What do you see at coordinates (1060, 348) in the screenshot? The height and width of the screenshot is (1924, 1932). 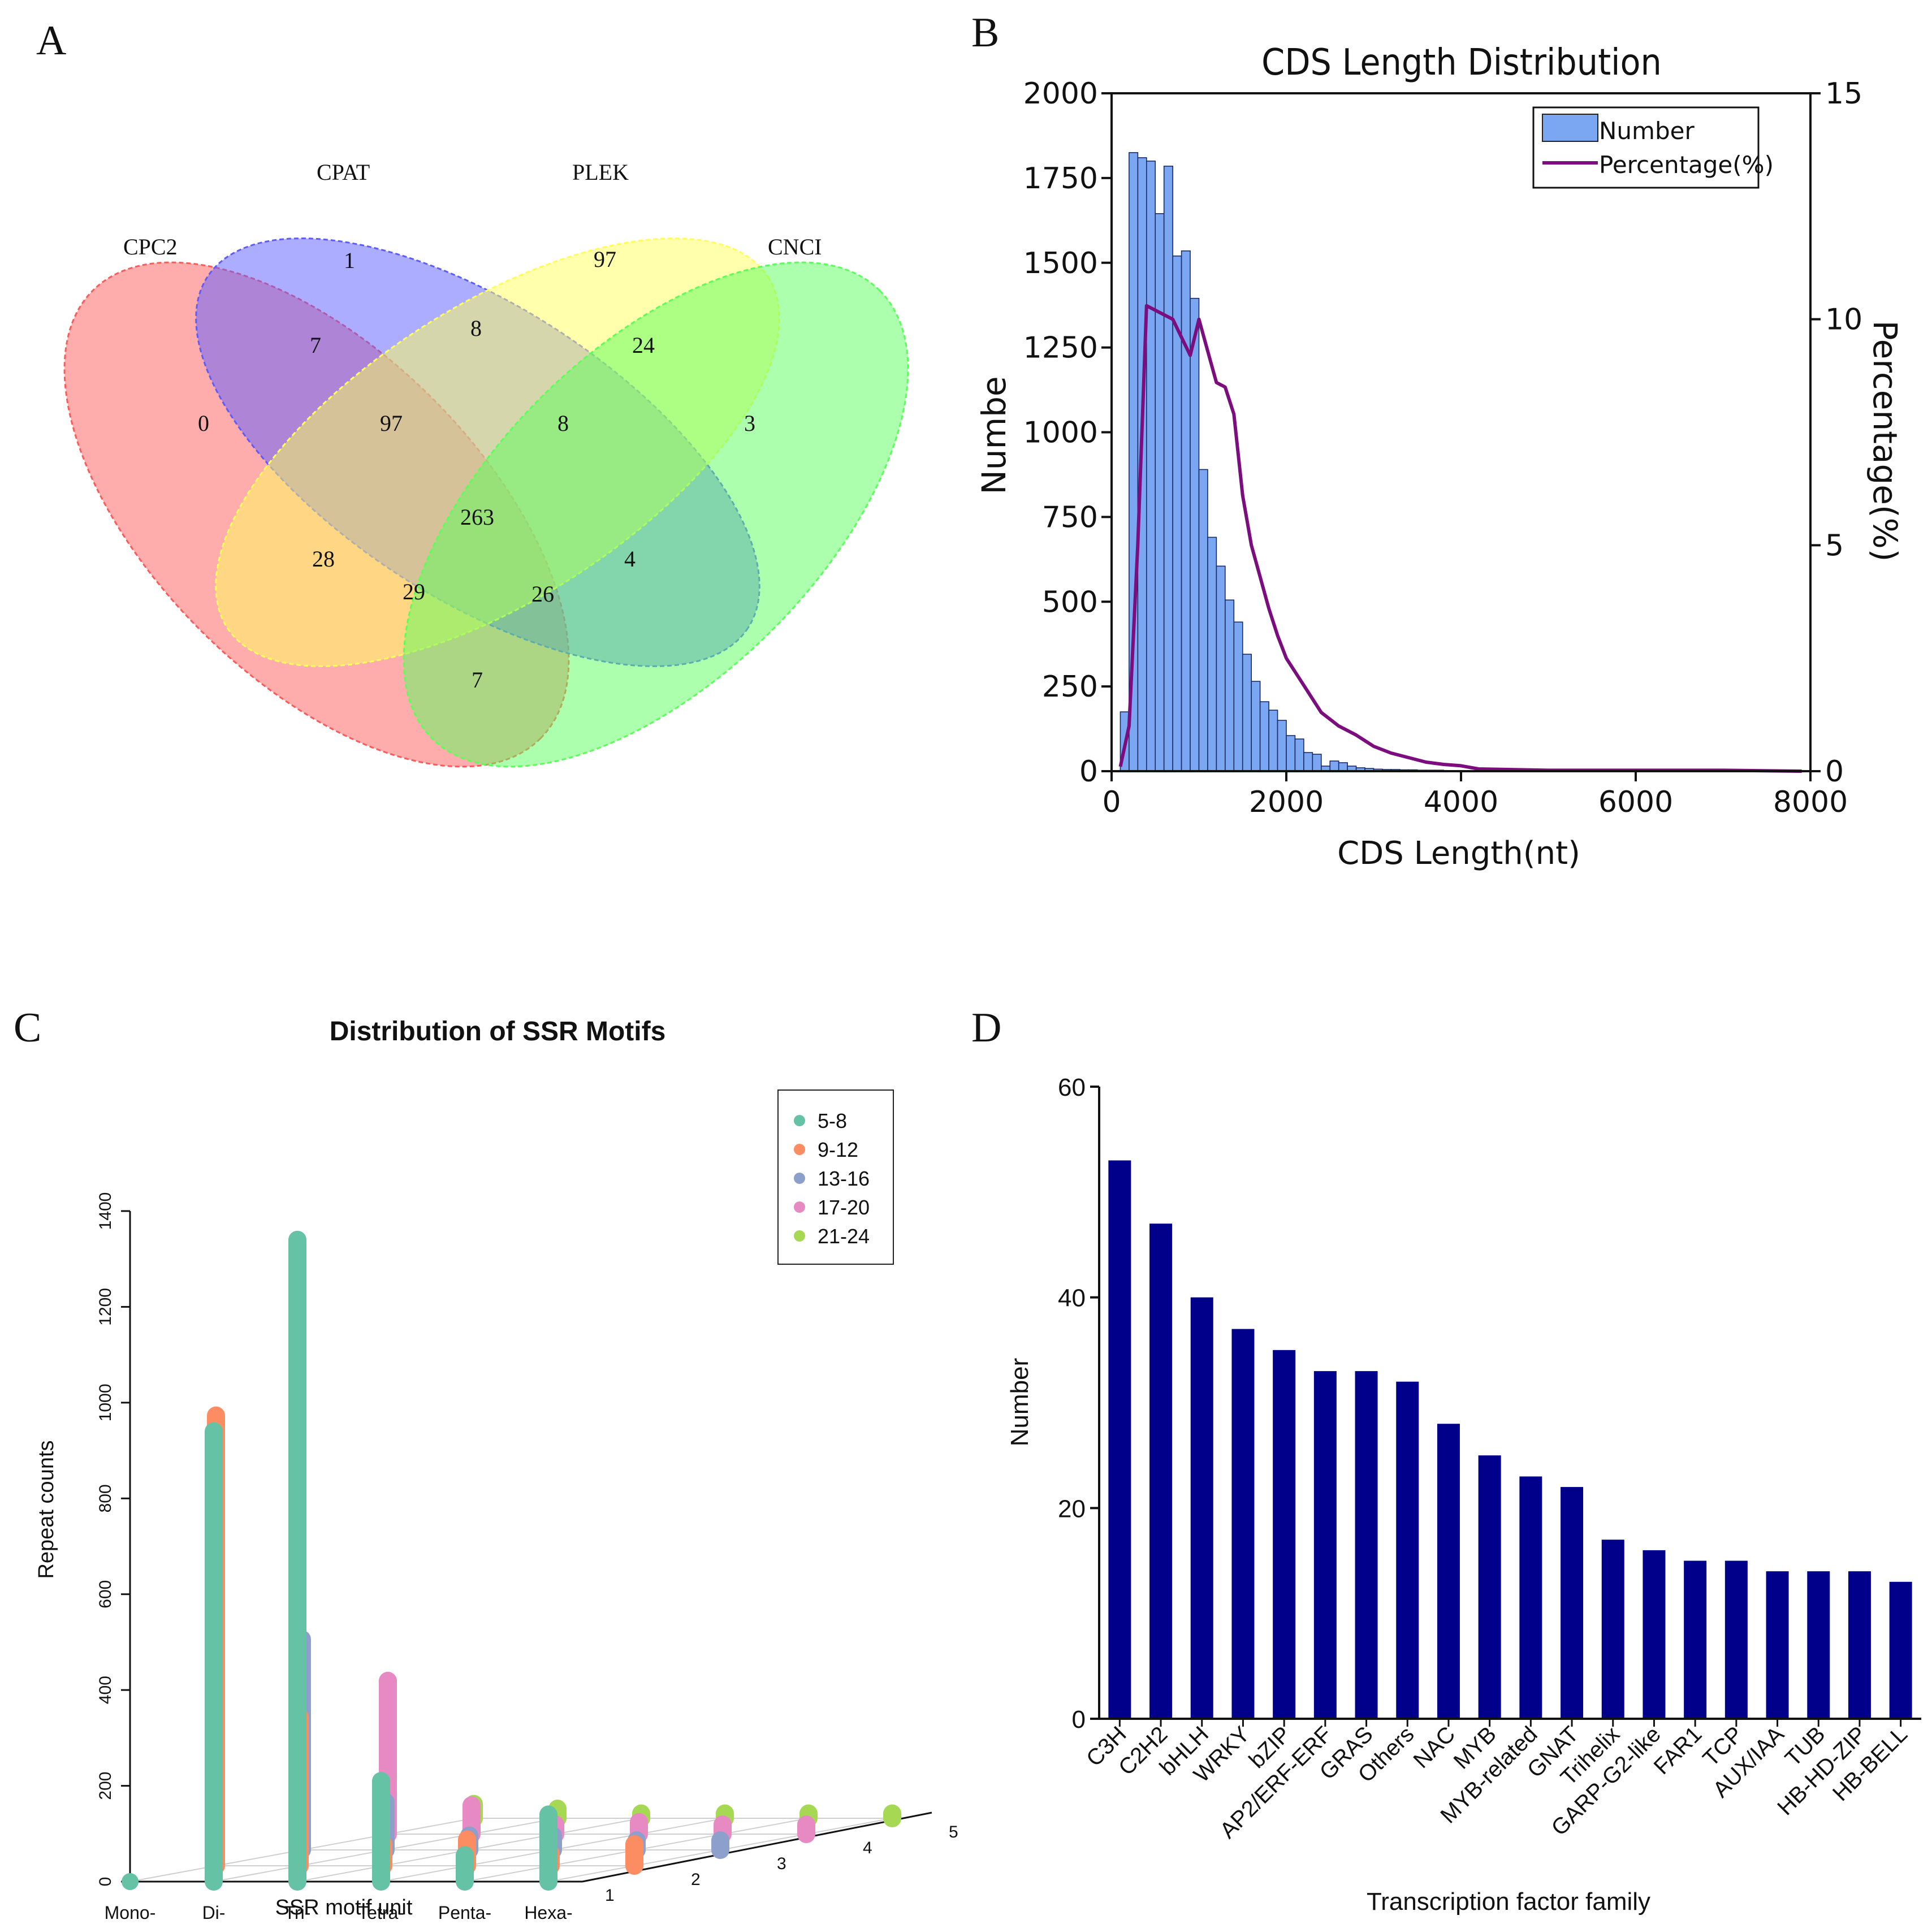 I see `y-tick-label: 1250` at bounding box center [1060, 348].